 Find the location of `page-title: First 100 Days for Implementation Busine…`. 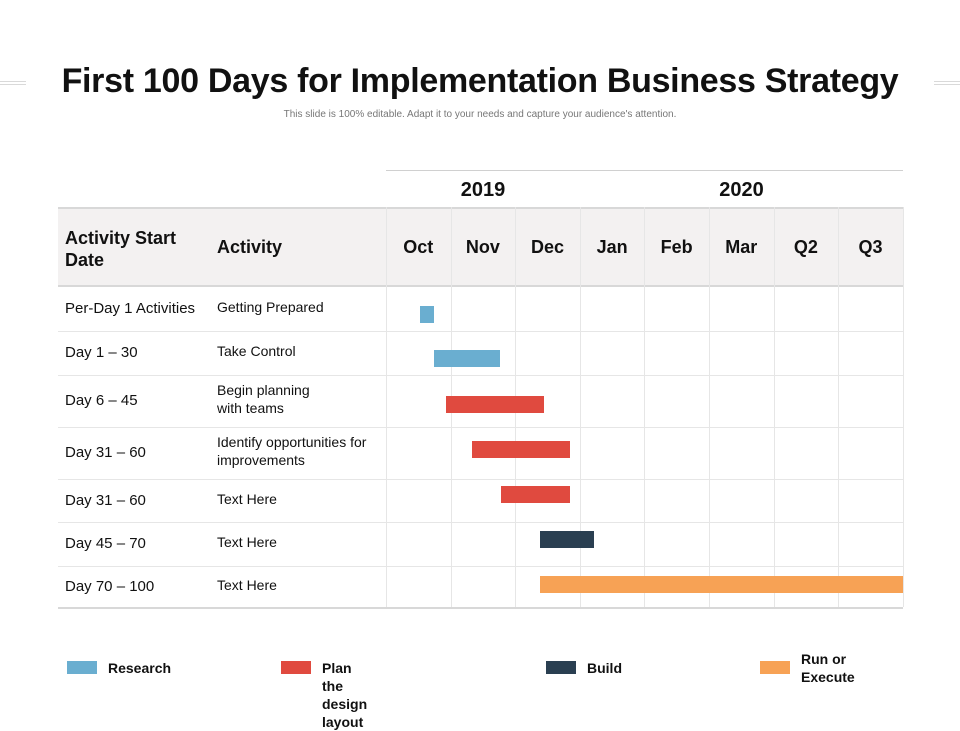

page-title: First 100 Days for Implementation Busine… is located at coordinates (480, 81).